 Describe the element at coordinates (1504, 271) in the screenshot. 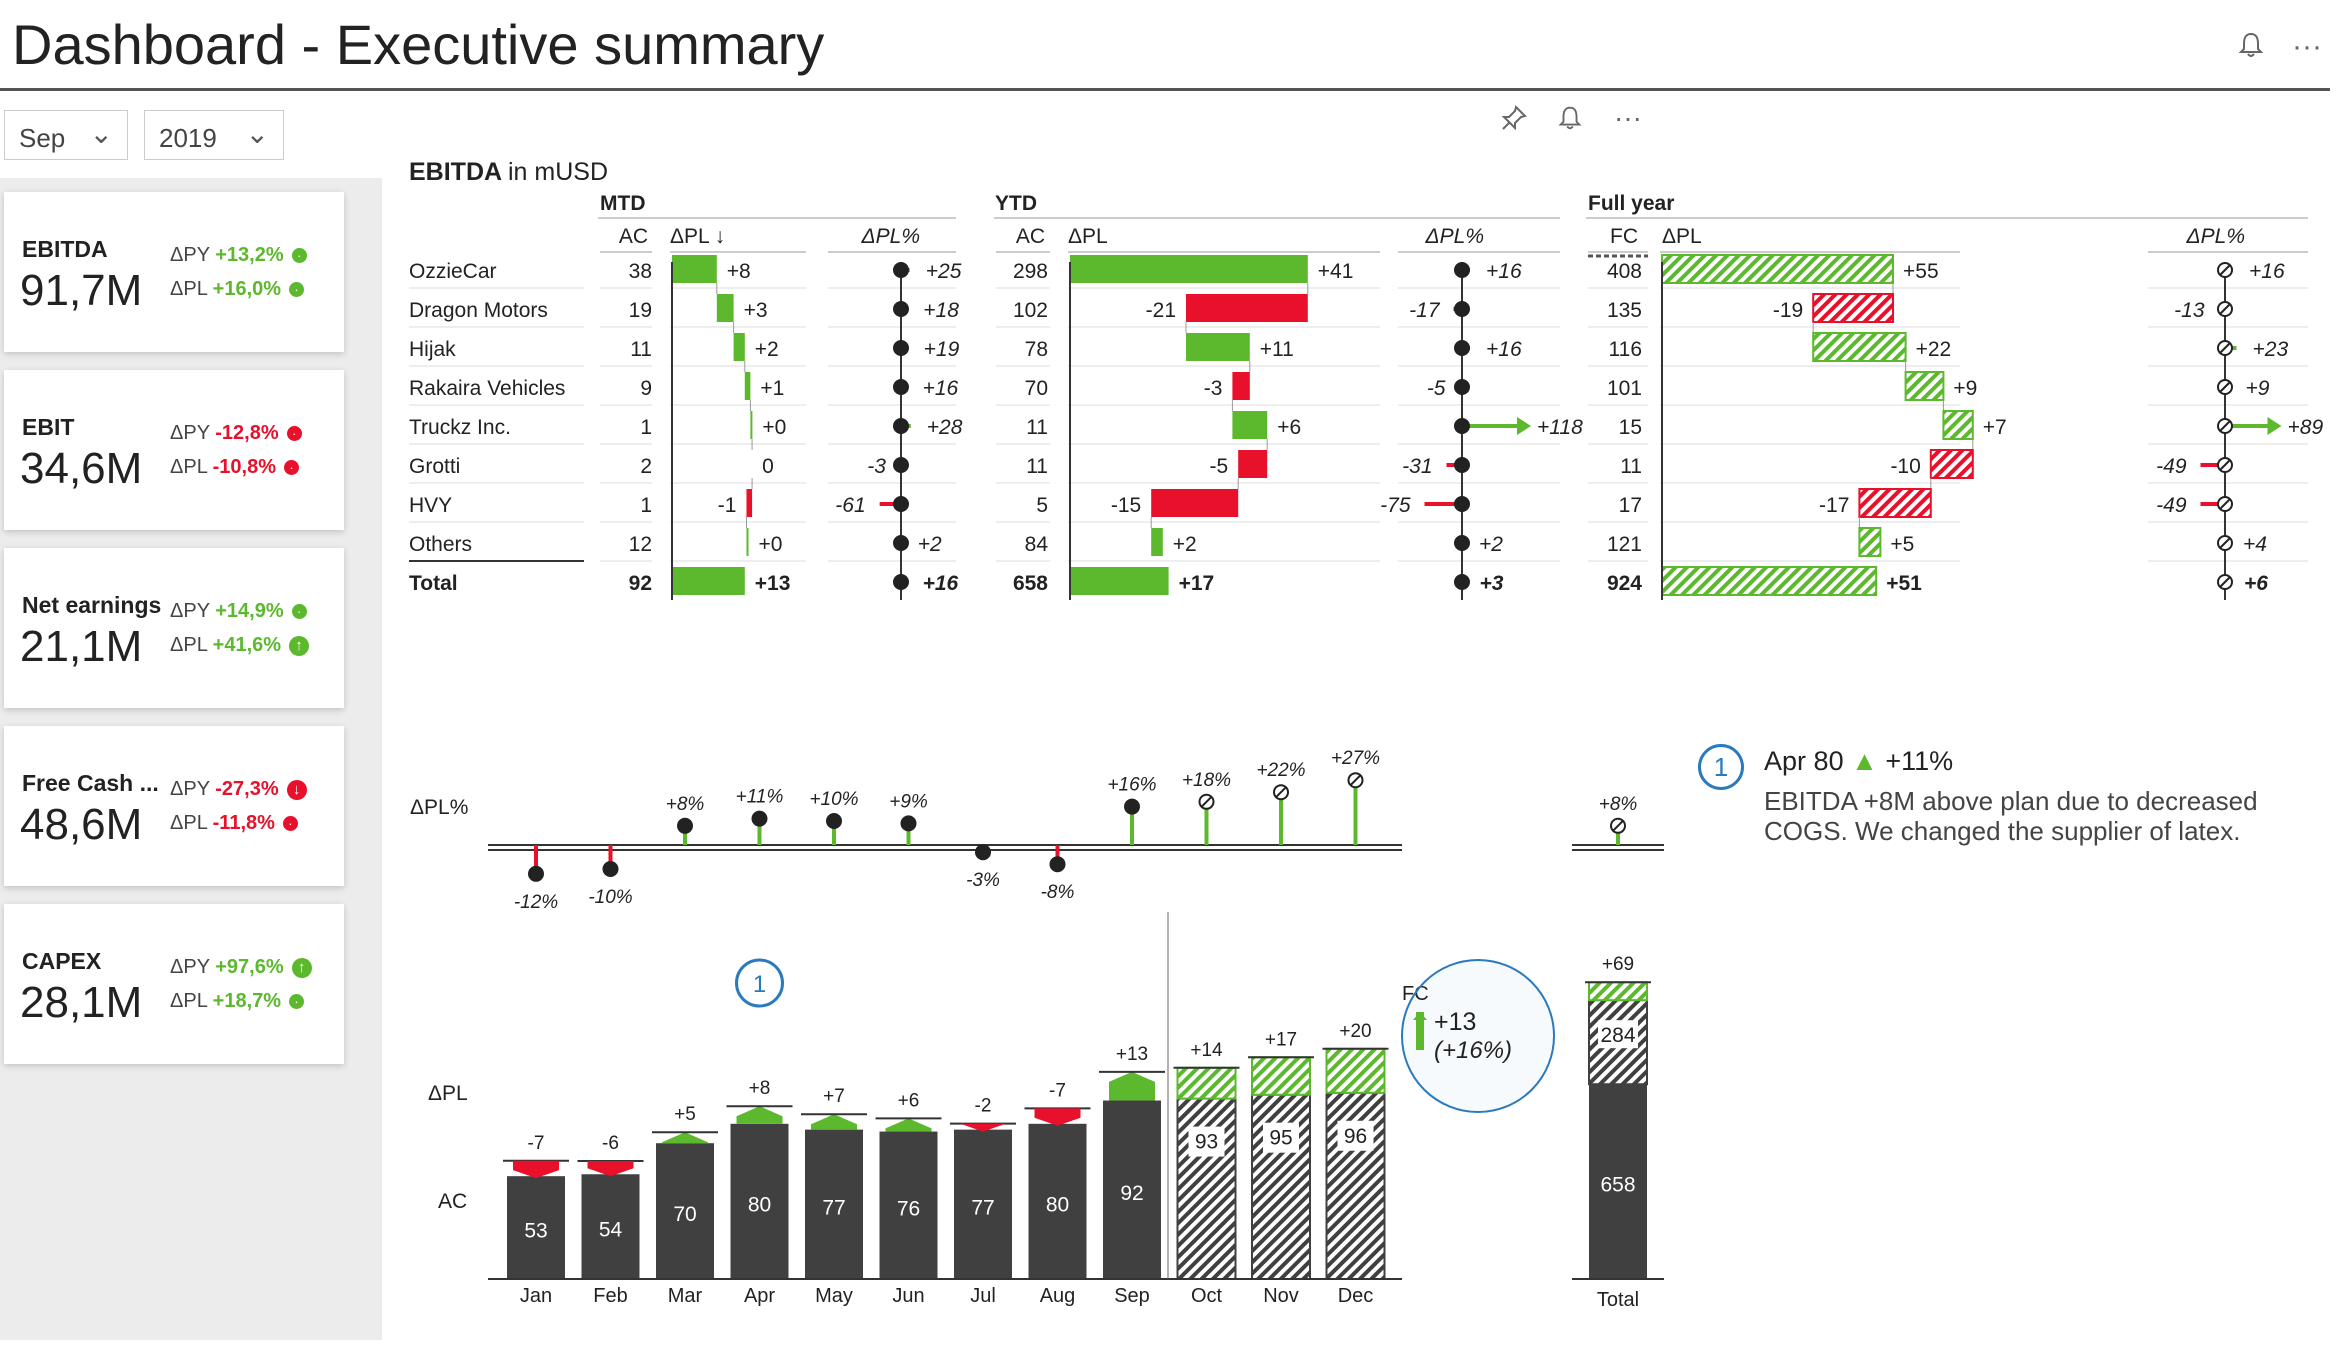

I see `ytd-dplp-label: +16` at that location.